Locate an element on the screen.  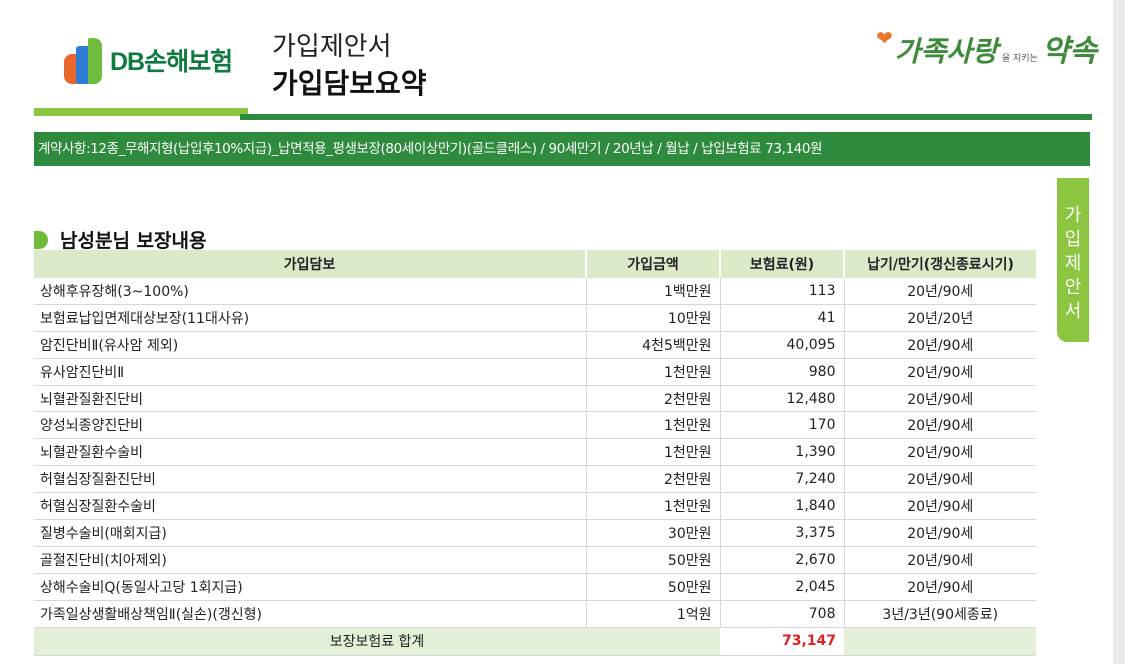
amount-cell: 10만원 is located at coordinates (652, 318).